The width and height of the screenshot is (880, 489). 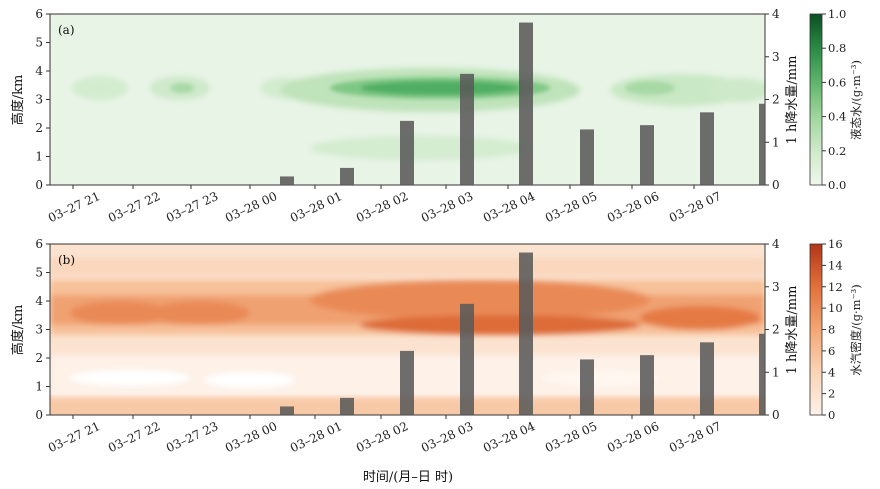 I want to click on panel-a-colorbar-label: 液态水/(g·m⁻³), so click(x=856, y=100).